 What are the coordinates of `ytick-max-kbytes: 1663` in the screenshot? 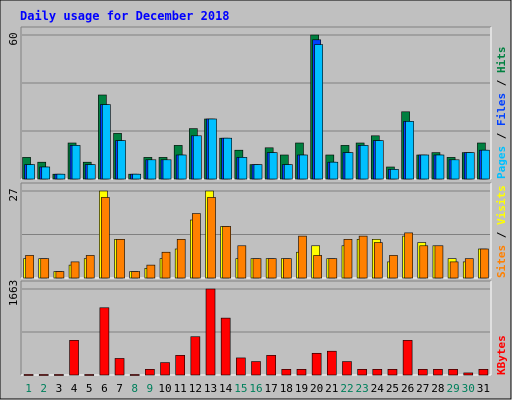 It's located at (13, 293).